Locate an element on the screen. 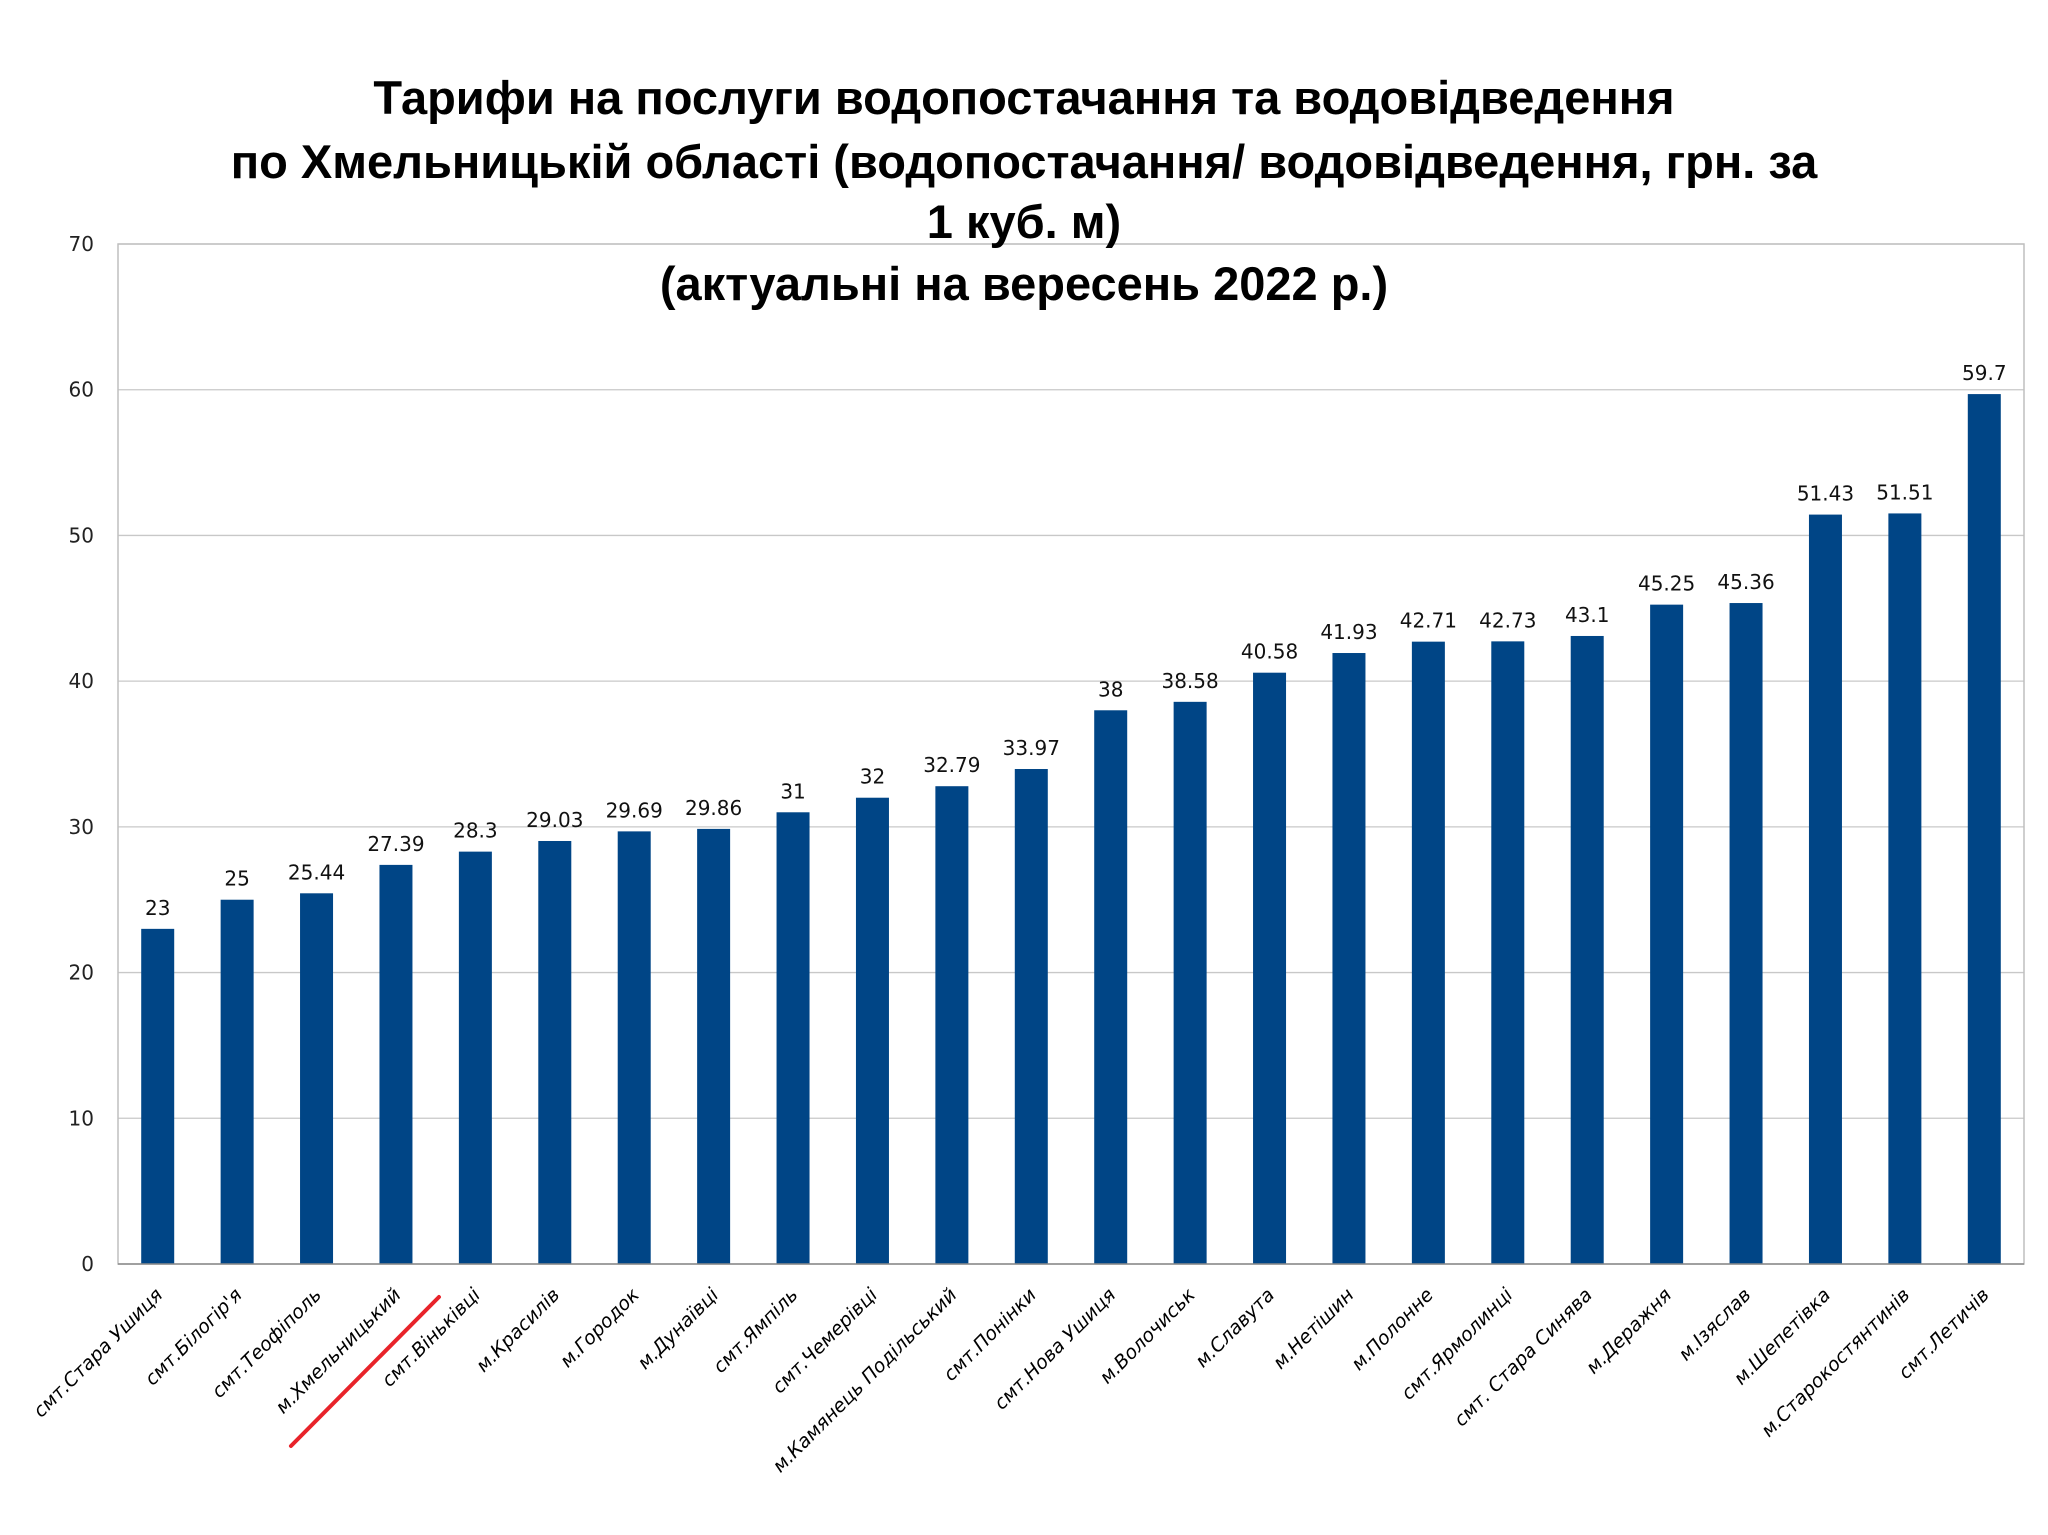 Image resolution: width=2048 pixels, height=1535 pixels. data-label: 45.25 is located at coordinates (1666, 584).